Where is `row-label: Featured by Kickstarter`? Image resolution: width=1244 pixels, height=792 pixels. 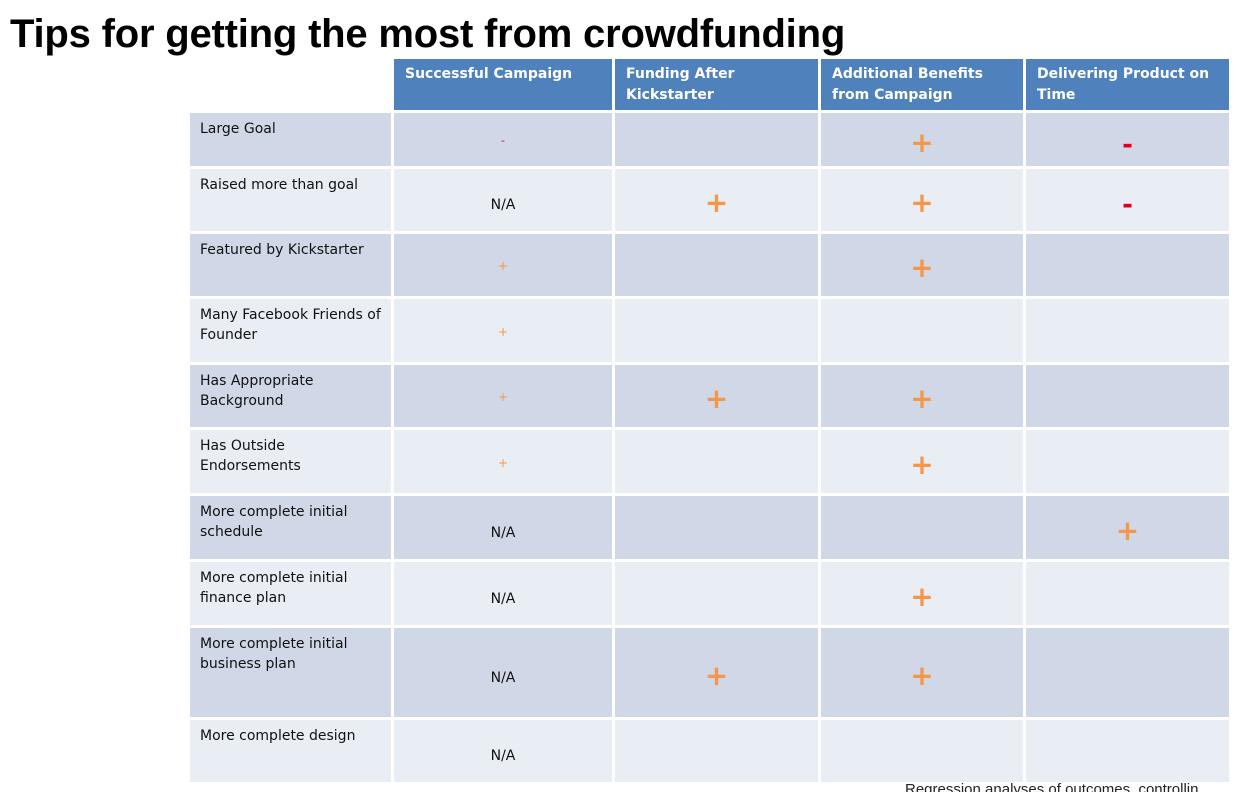
row-label: Featured by Kickstarter is located at coordinates (290, 265).